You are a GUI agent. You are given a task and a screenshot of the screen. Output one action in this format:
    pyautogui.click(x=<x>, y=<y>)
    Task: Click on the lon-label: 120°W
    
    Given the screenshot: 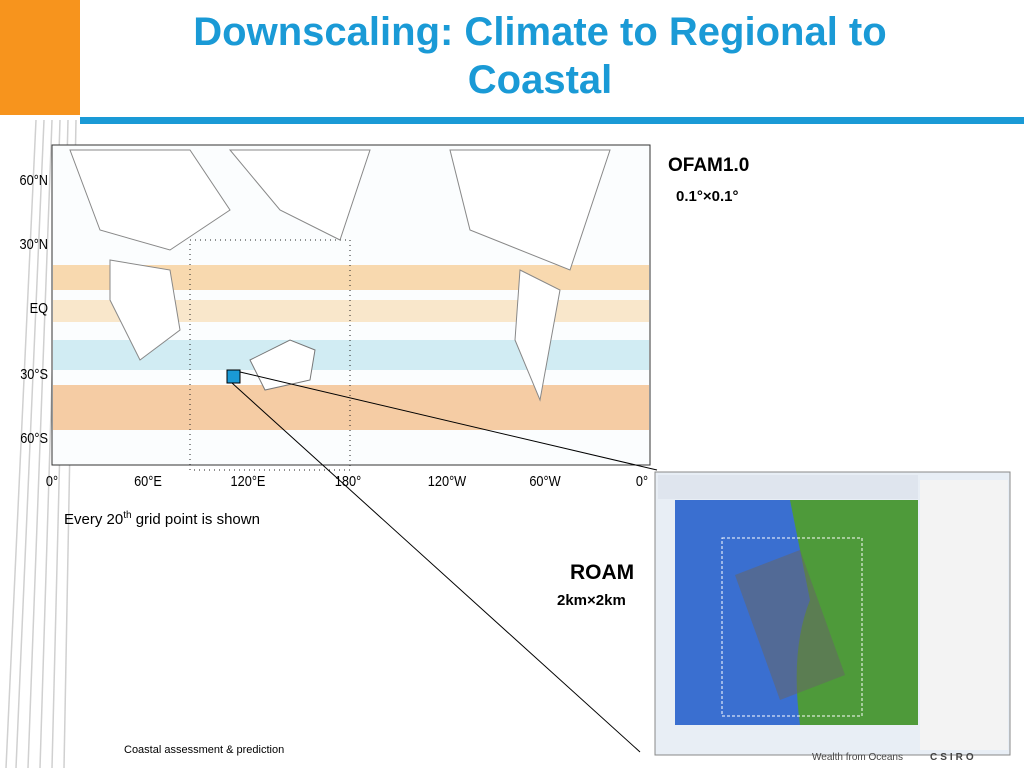 What is the action you would take?
    pyautogui.click(x=447, y=481)
    